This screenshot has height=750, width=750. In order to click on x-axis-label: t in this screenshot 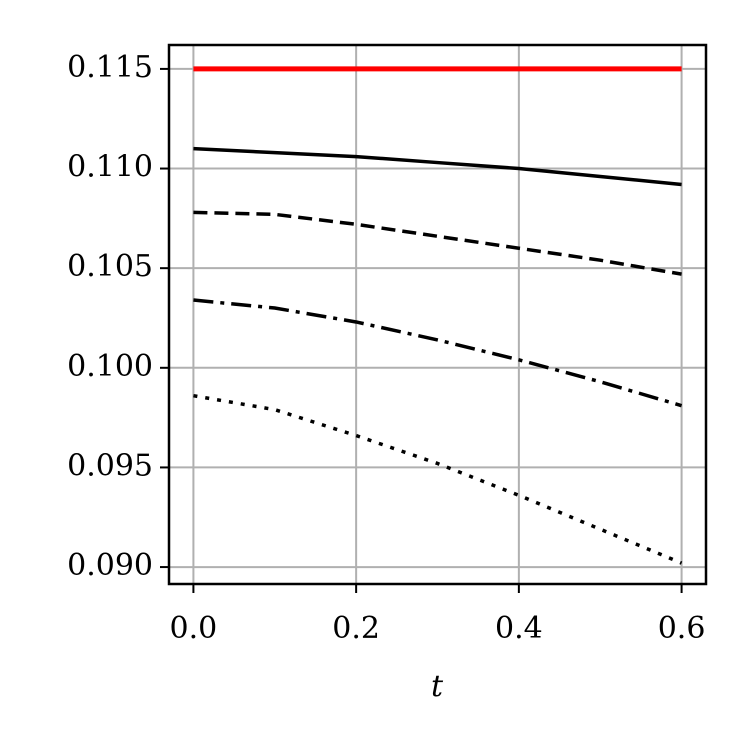, I will do `click(437, 686)`.